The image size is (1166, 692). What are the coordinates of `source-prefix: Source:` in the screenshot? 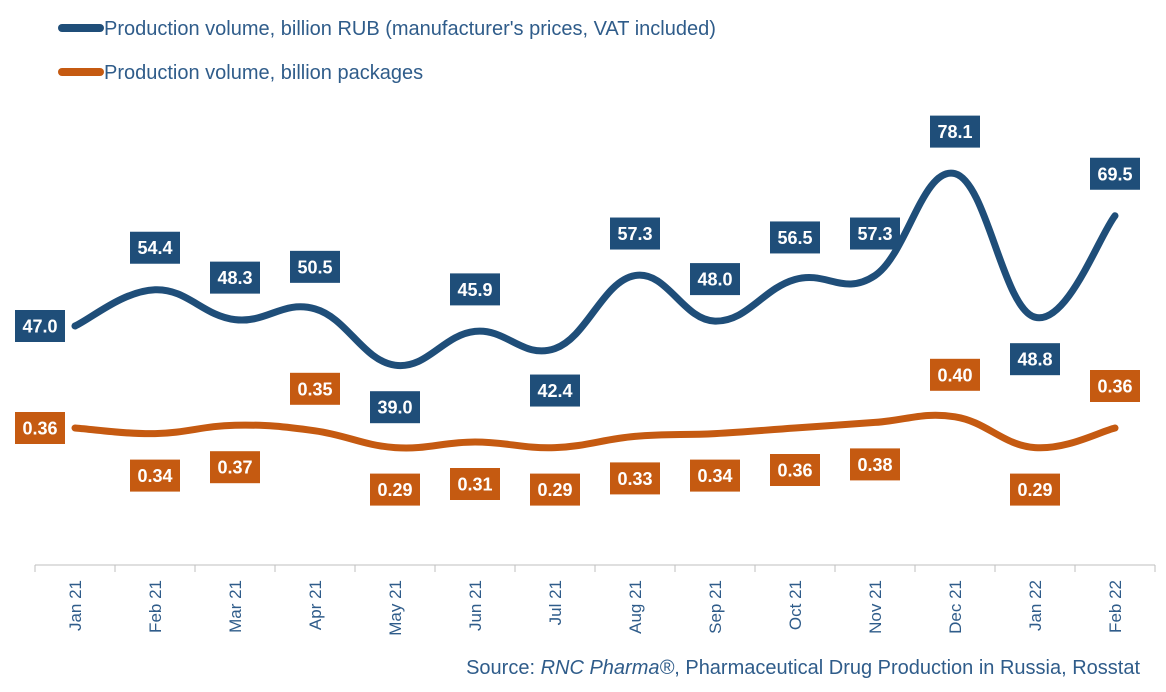 It's located at (503, 668).